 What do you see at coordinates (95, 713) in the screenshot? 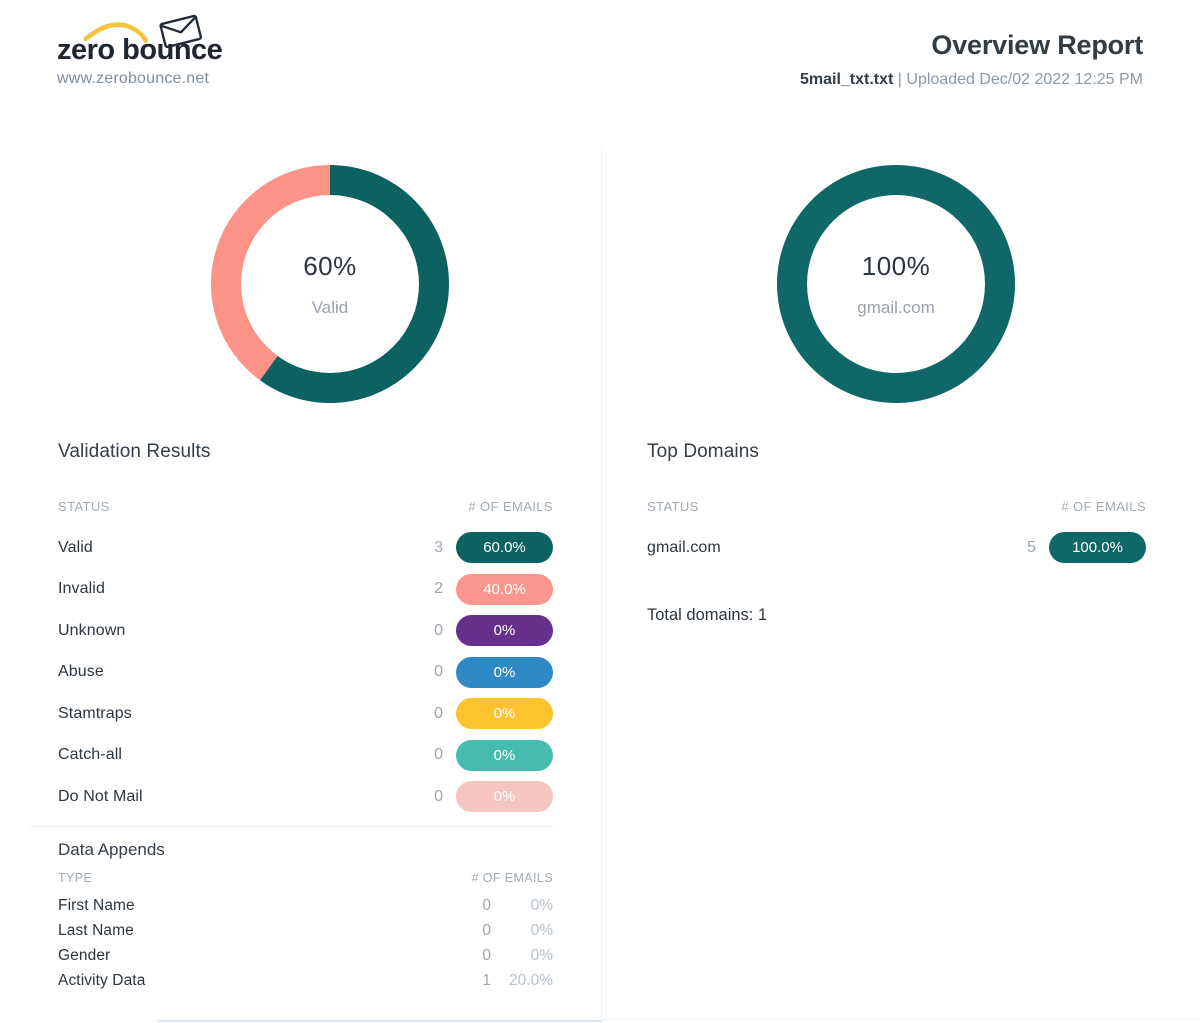
I see `status-label: Stamtraps` at bounding box center [95, 713].